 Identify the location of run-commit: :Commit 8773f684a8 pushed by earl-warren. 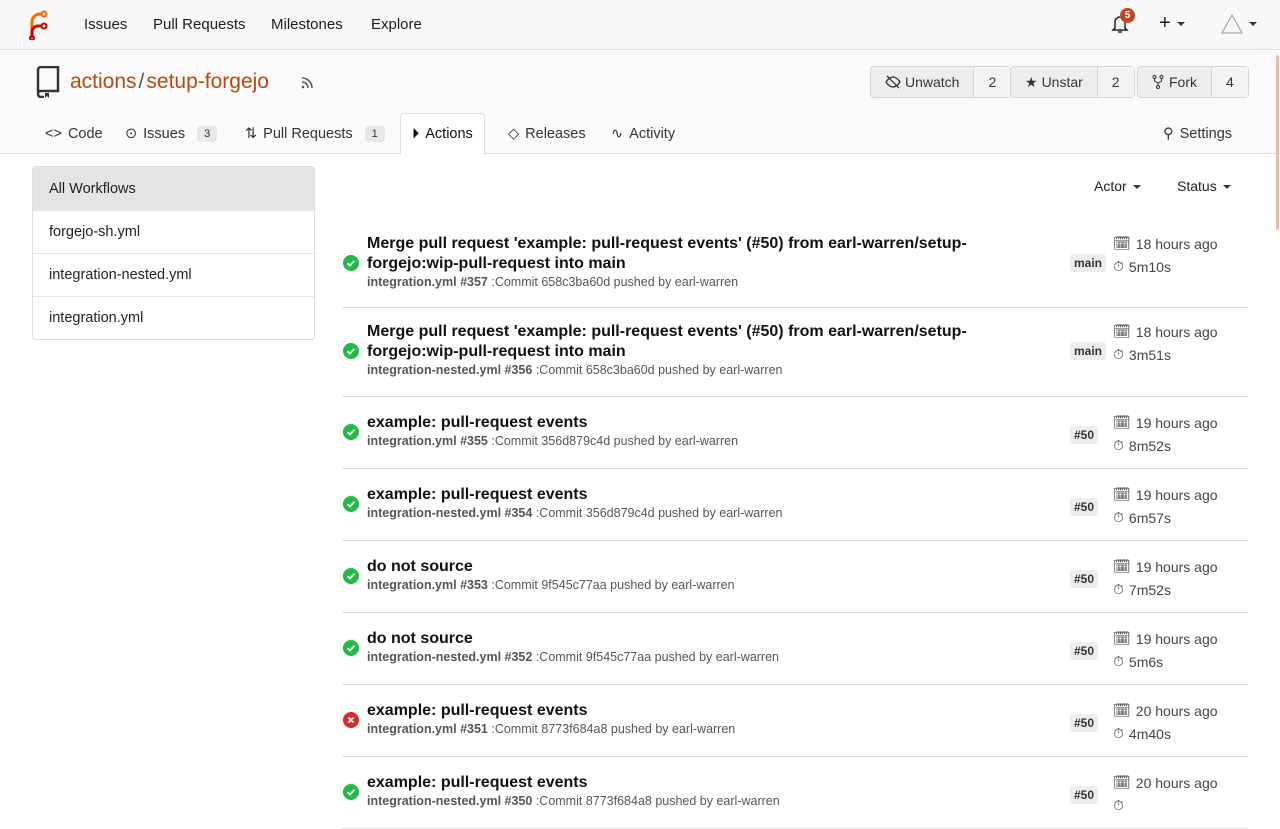
(657, 801).